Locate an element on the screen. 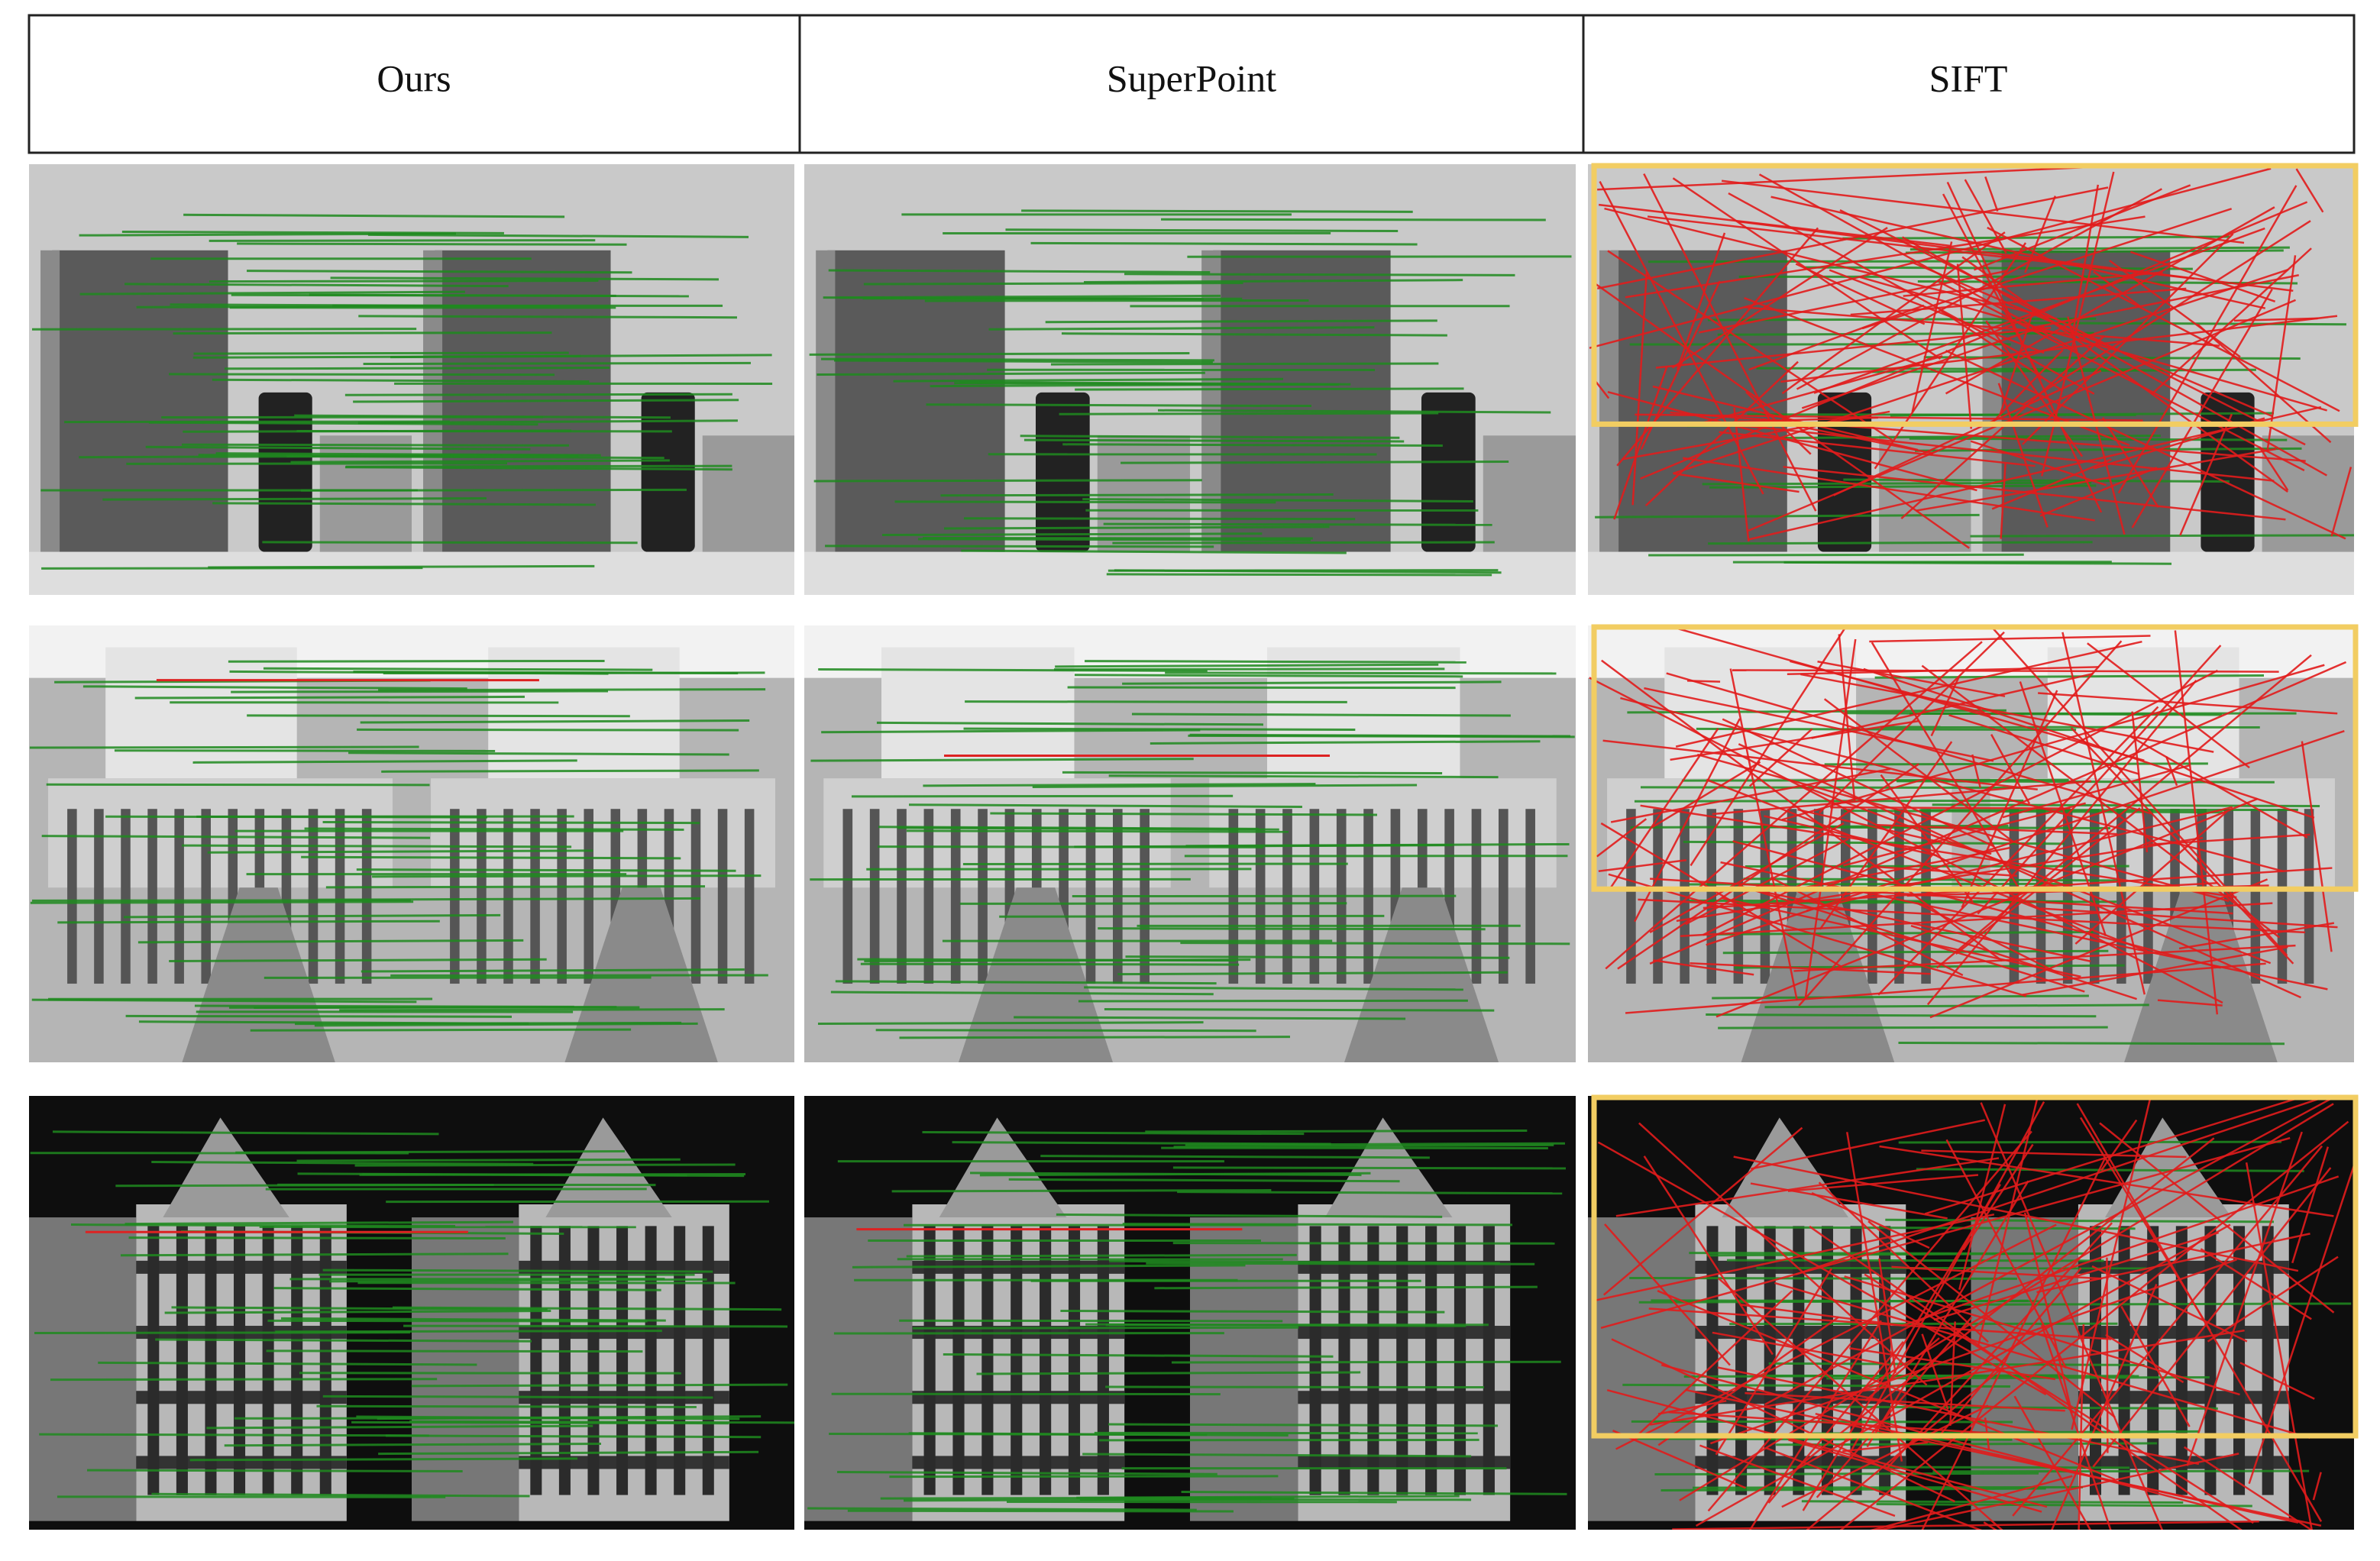 The height and width of the screenshot is (1561, 2380). building-side is located at coordinates (1244, 1369).